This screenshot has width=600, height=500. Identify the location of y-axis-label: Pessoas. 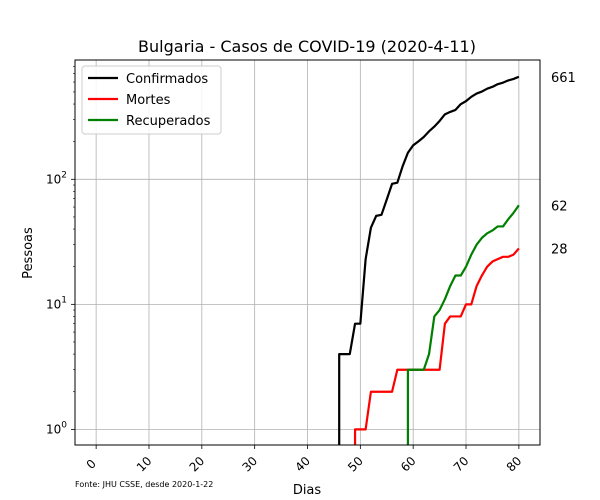
(28, 253).